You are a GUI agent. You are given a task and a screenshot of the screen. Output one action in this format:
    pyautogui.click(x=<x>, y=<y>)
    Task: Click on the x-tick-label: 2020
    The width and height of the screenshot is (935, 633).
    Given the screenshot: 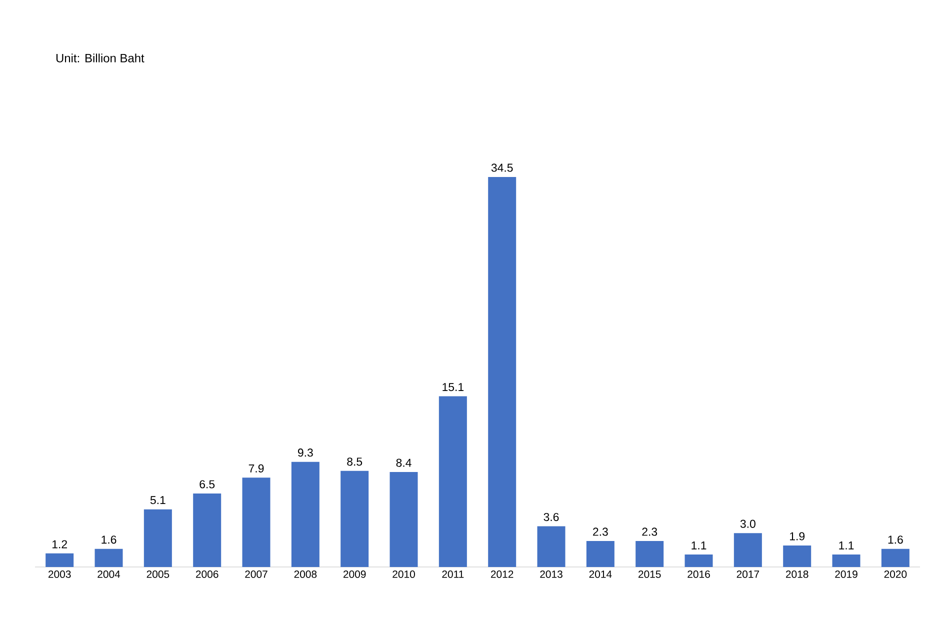 What is the action you would take?
    pyautogui.click(x=895, y=574)
    